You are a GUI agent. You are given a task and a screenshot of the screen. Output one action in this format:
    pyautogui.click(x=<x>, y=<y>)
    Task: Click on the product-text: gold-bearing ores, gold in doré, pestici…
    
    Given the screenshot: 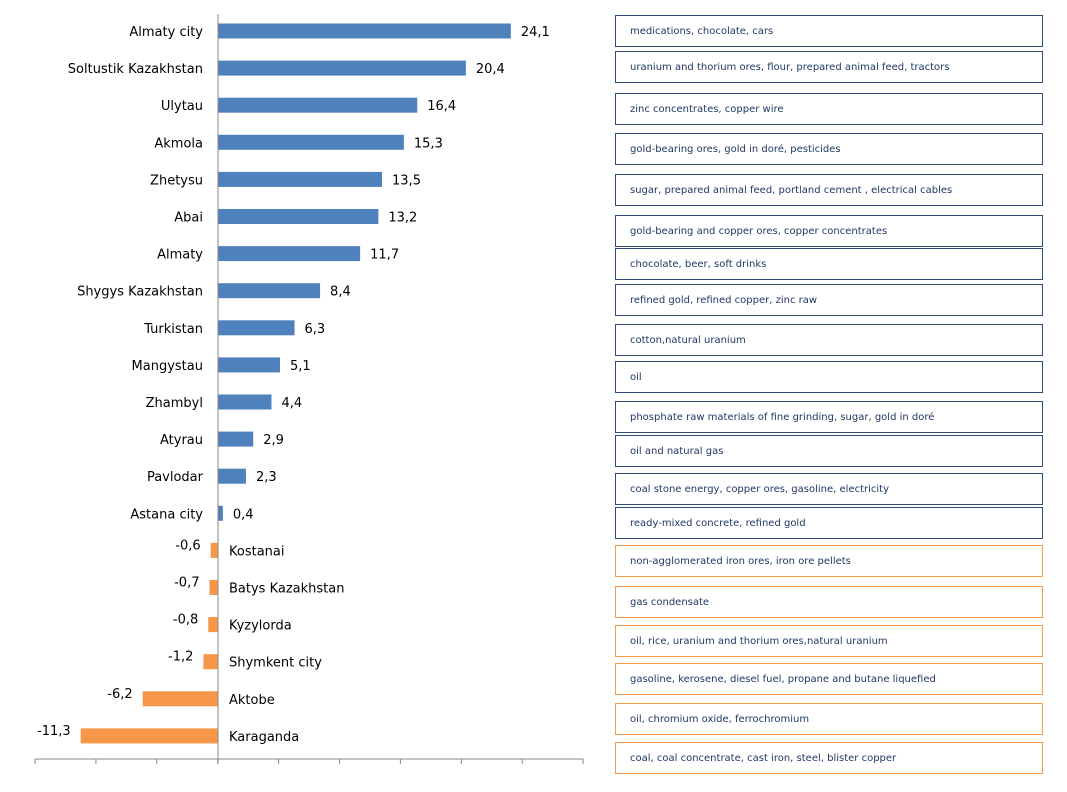 What is the action you would take?
    pyautogui.click(x=735, y=149)
    